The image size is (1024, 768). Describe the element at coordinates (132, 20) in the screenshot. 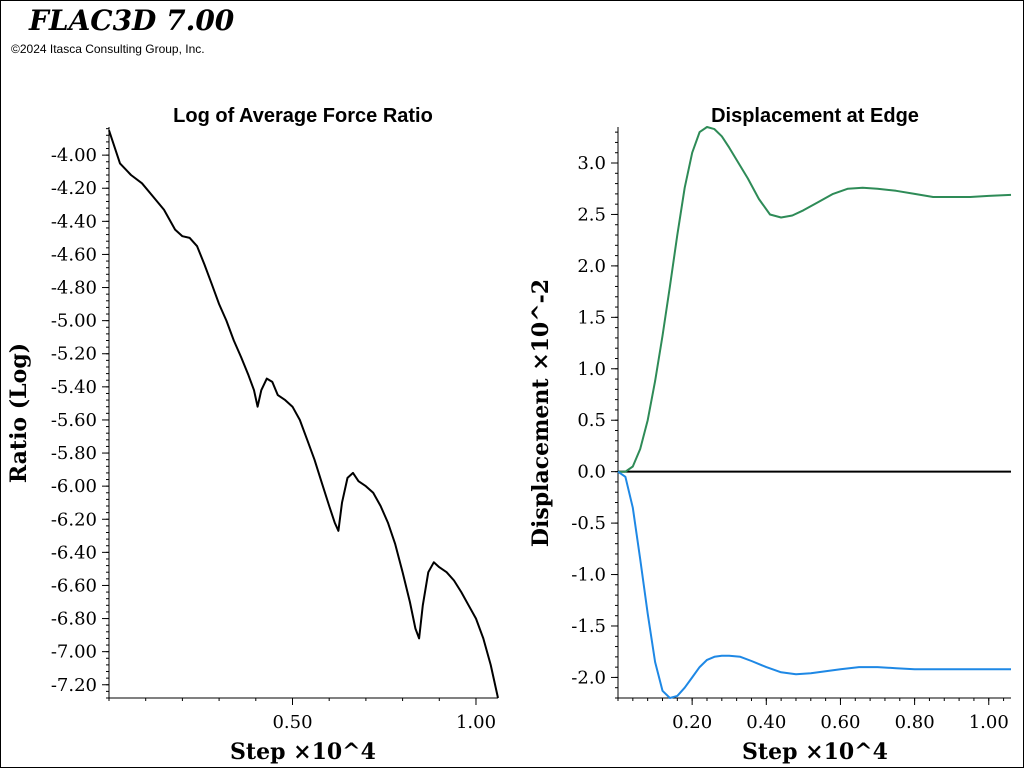

I see `app-title: FLAC3D 7.00` at that location.